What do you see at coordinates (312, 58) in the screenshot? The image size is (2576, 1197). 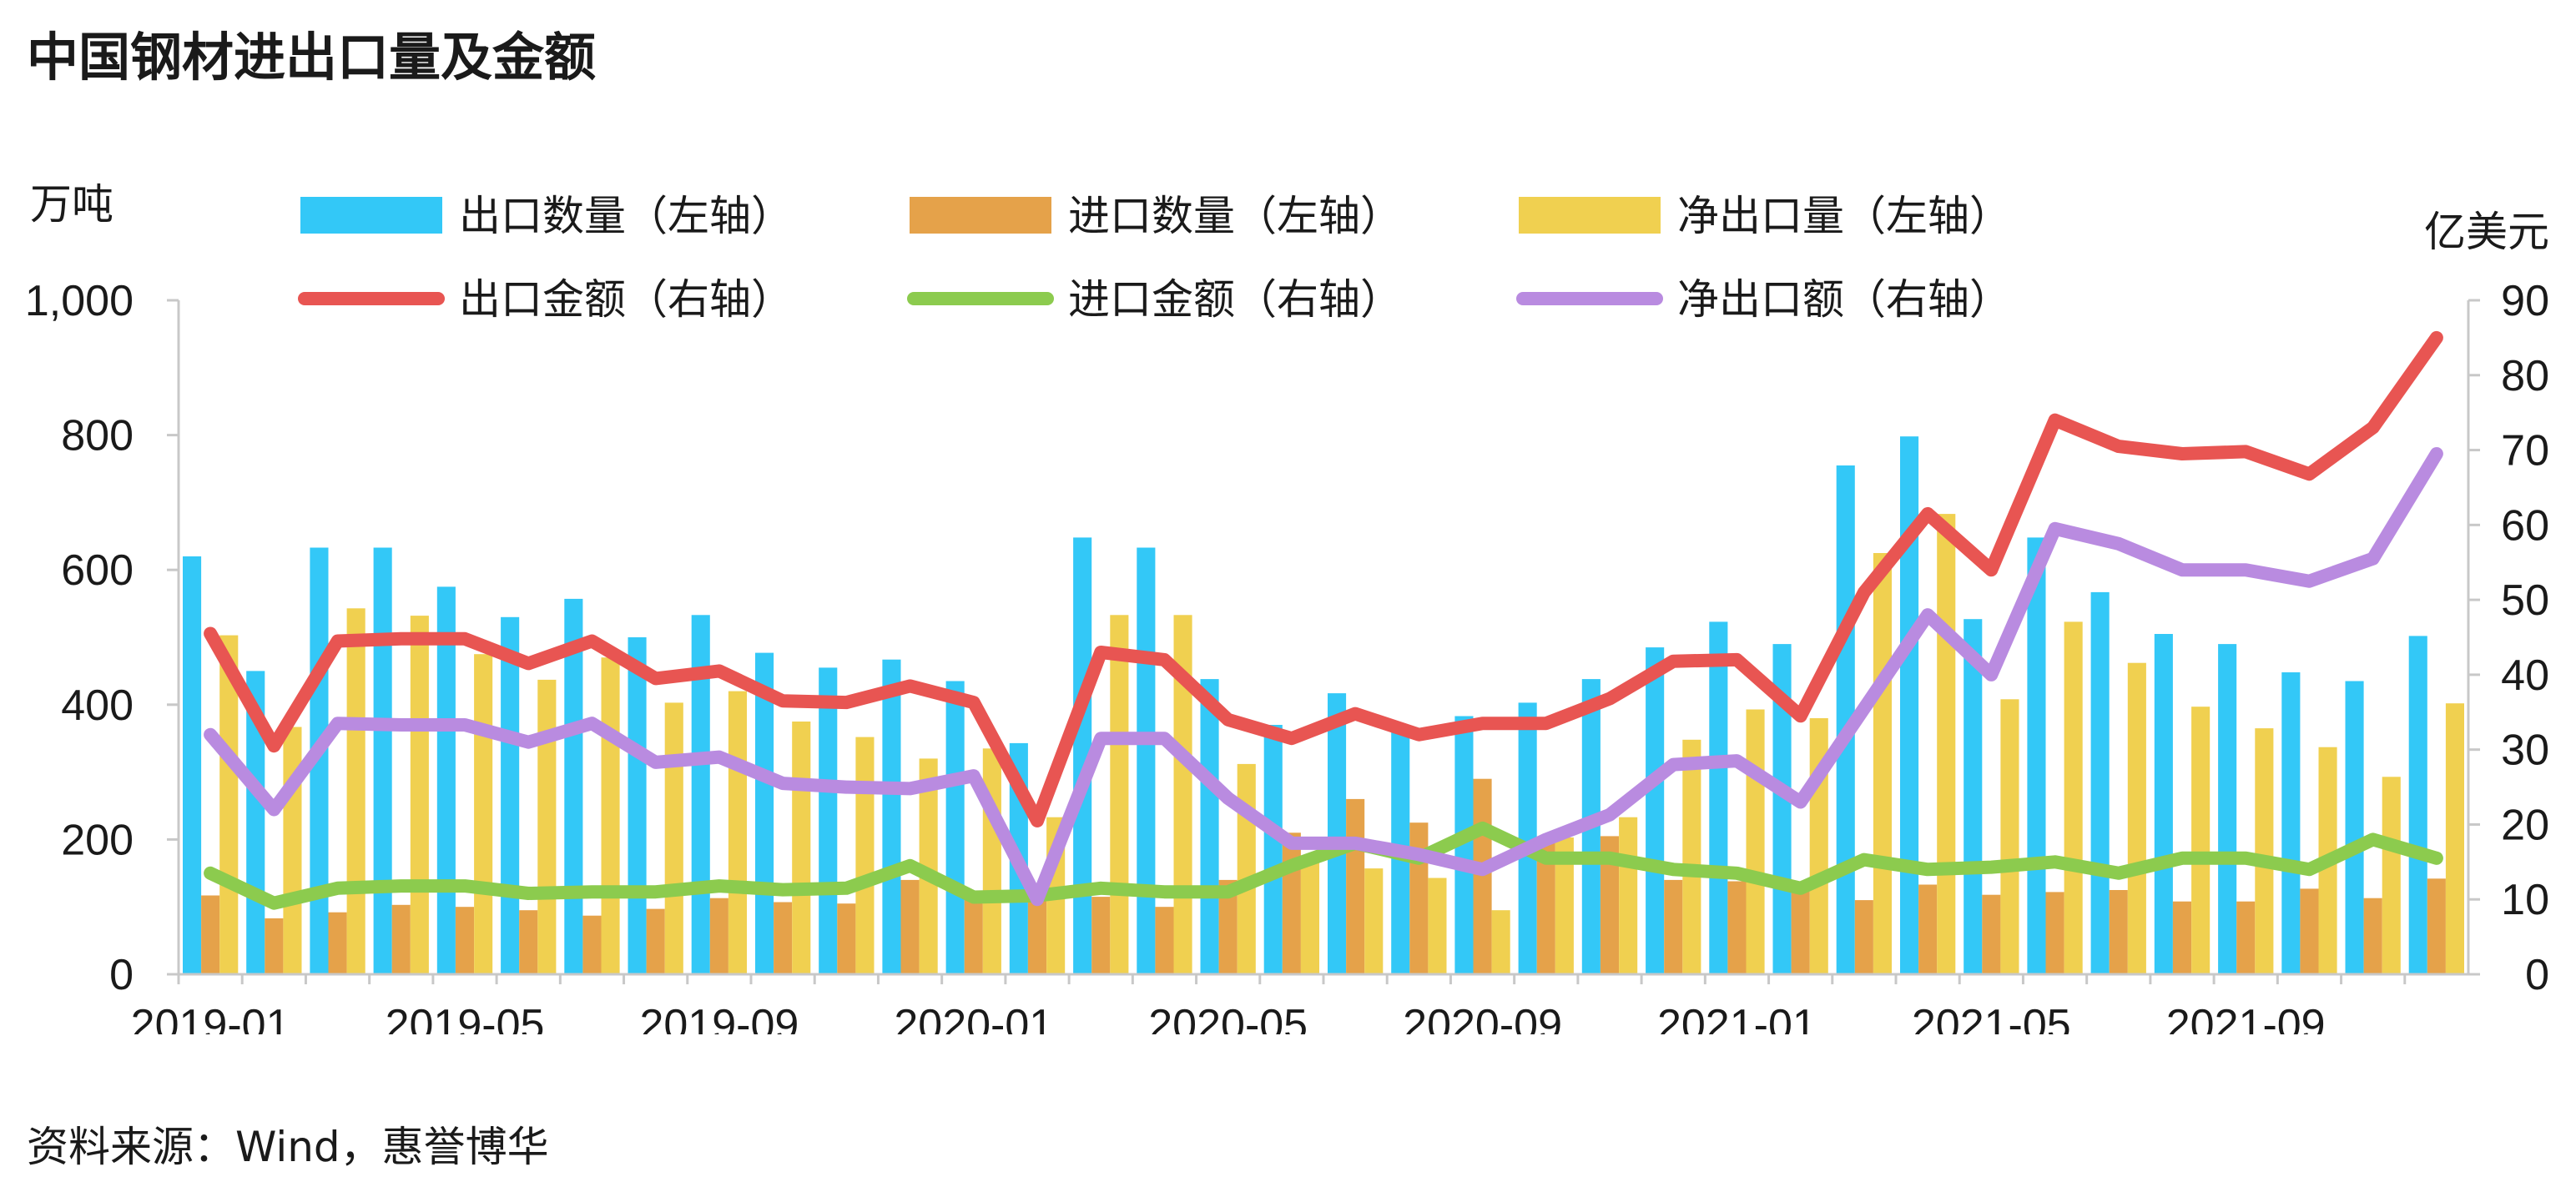 I see `chart-title: 中国钢材进出口量及金额` at bounding box center [312, 58].